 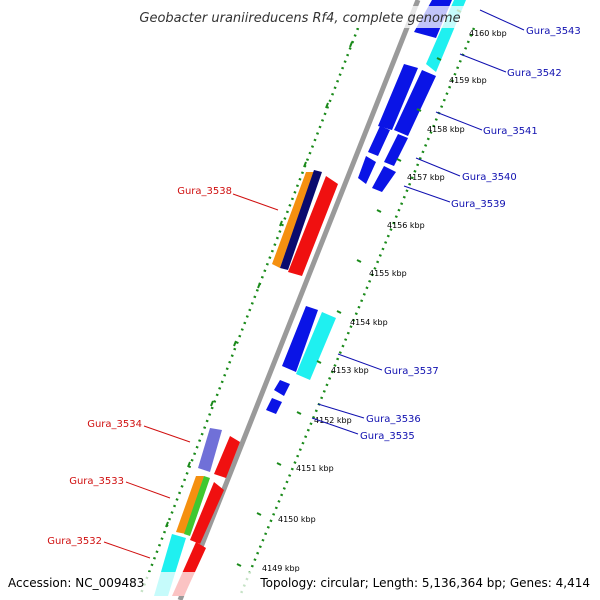 I want to click on gene-gura-3533-green, so click(x=197, y=506).